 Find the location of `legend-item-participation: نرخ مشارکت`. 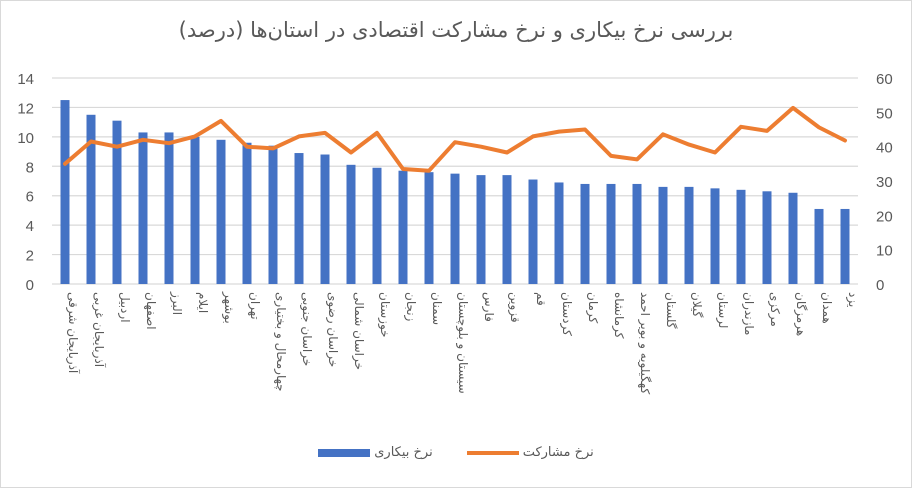

legend-item-participation: نرخ مشارکت is located at coordinates (530, 452).